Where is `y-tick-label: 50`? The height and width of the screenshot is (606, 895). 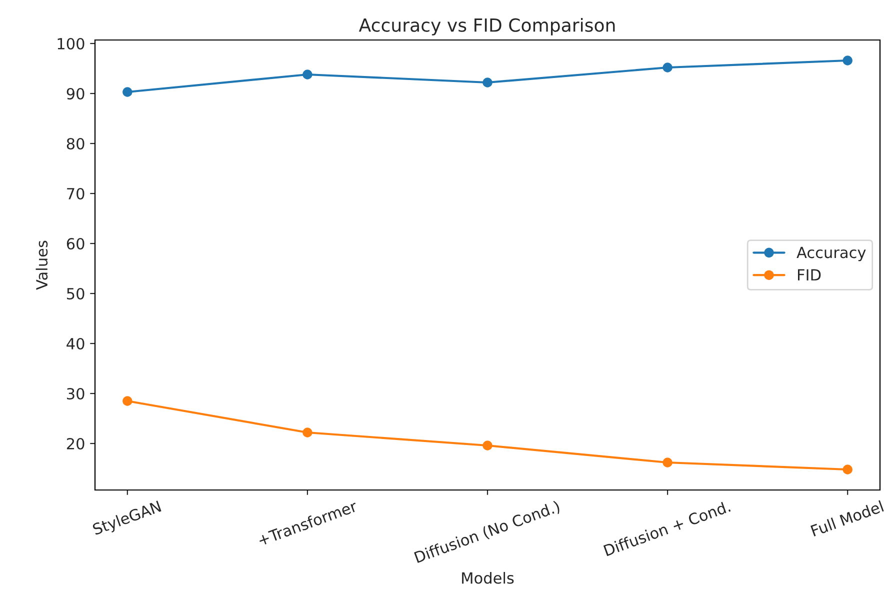
y-tick-label: 50 is located at coordinates (75, 294).